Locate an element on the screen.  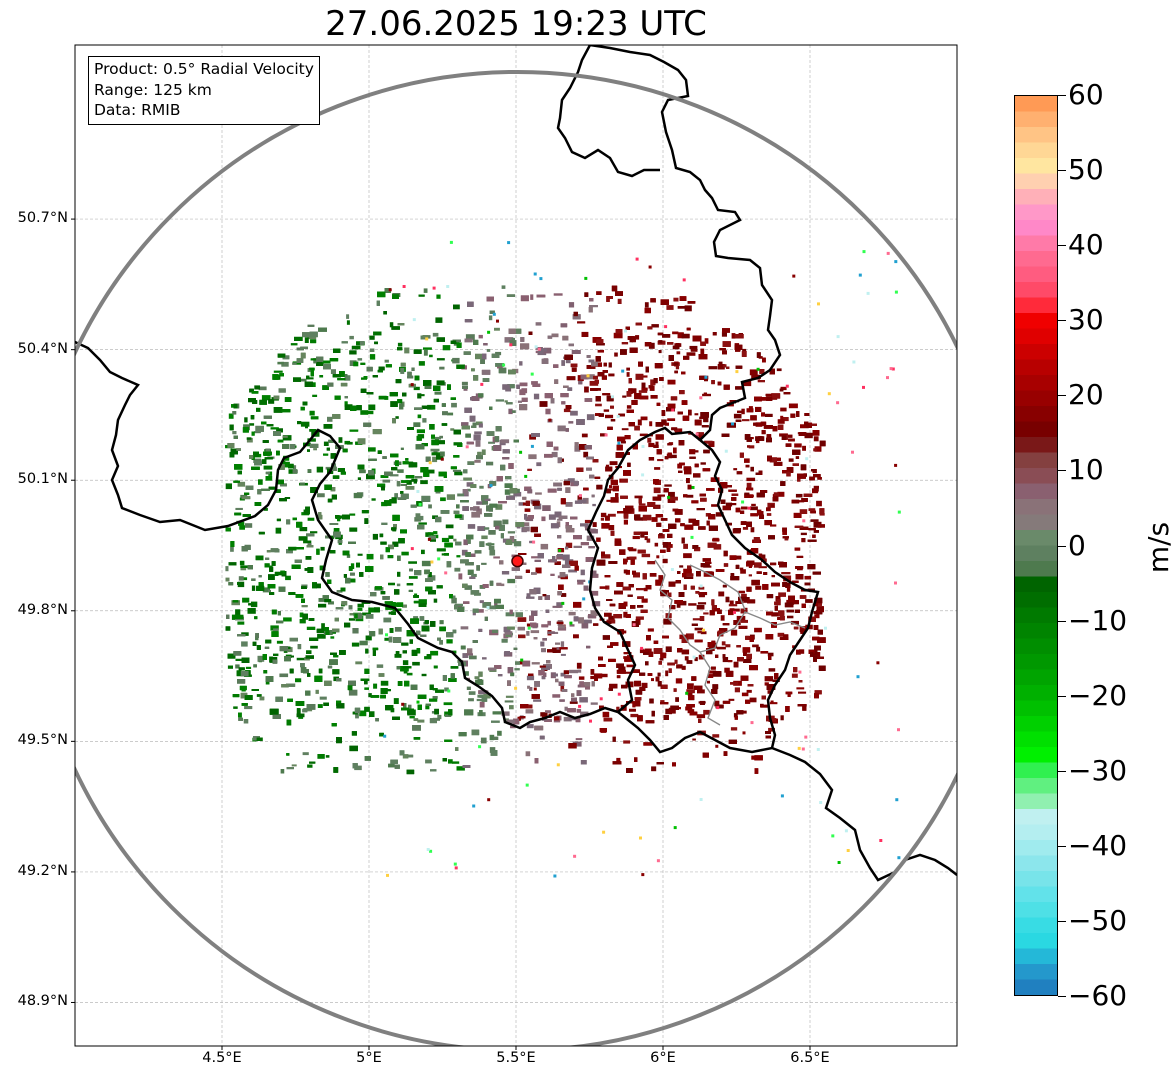
border-luxembourg-west is located at coordinates (643, 569).